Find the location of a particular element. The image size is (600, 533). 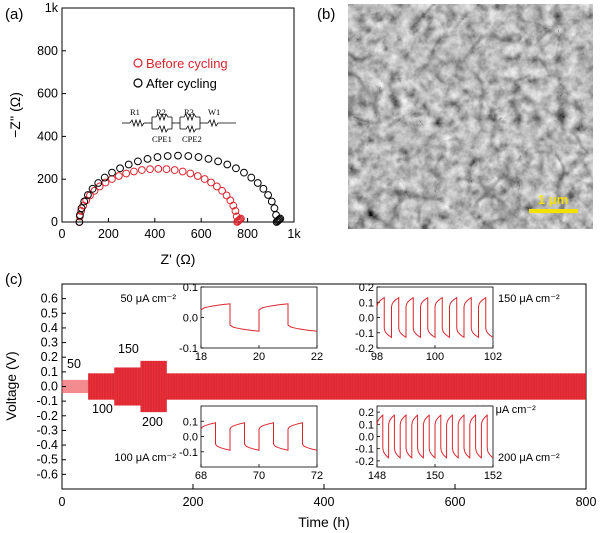

scale-bar-label: 1 μm is located at coordinates (553, 199).